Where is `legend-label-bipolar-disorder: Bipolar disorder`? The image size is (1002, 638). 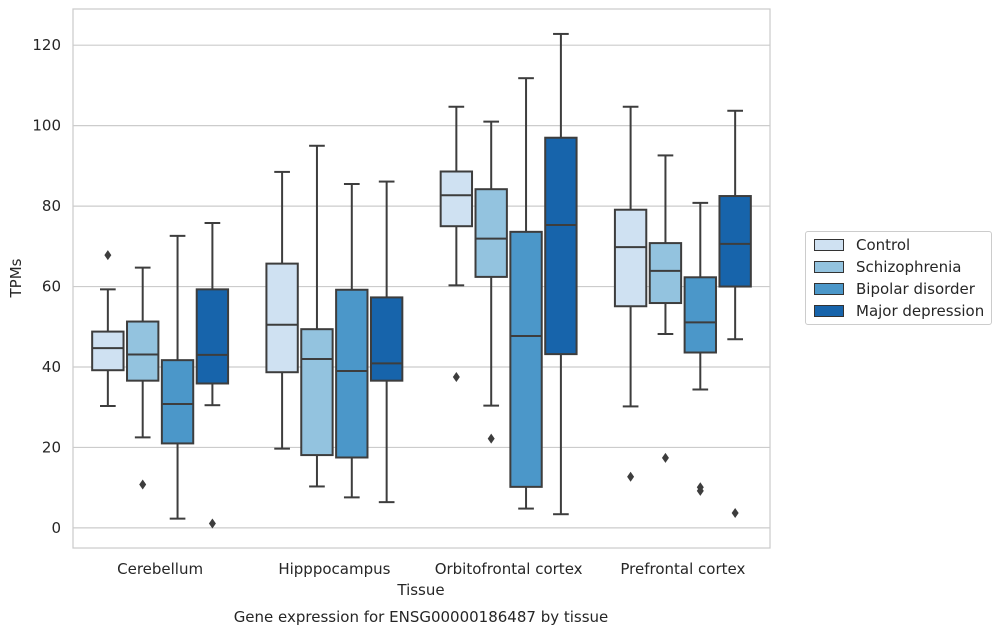 legend-label-bipolar-disorder: Bipolar disorder is located at coordinates (915, 289).